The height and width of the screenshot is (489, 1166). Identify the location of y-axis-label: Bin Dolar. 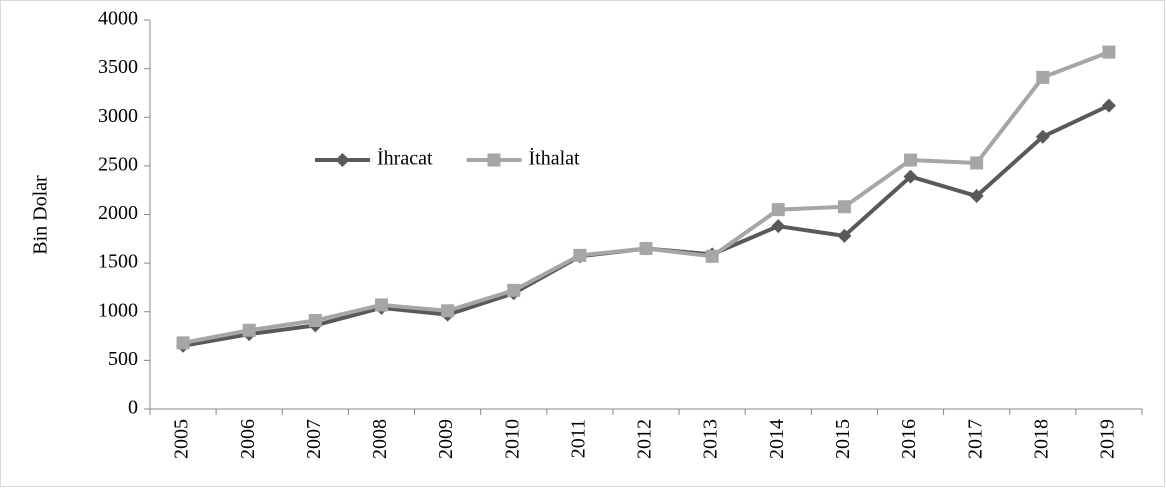
(41, 215).